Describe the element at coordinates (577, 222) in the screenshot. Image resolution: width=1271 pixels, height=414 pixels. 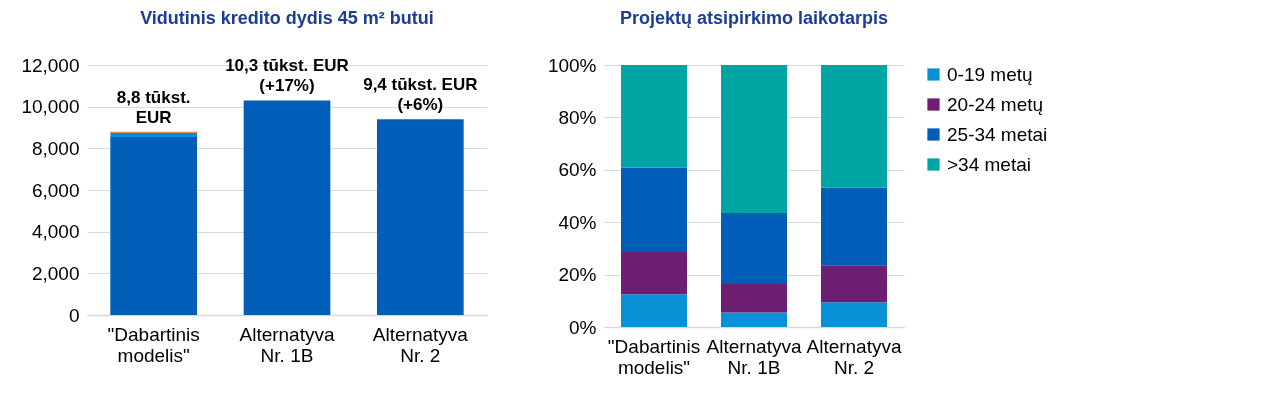
I see `y-tick-label: 40%` at that location.